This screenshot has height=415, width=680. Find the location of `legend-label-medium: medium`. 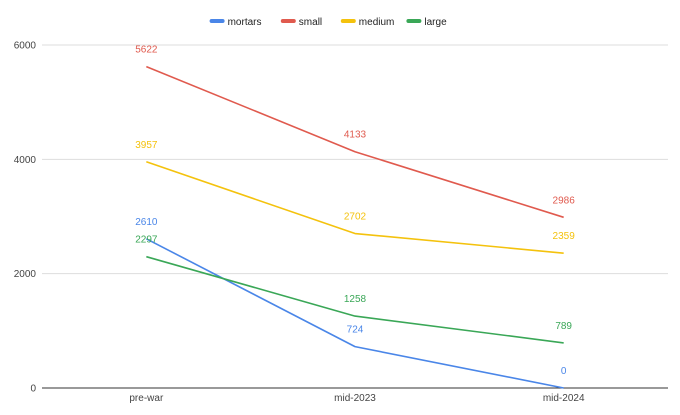

legend-label-medium: medium is located at coordinates (377, 22).